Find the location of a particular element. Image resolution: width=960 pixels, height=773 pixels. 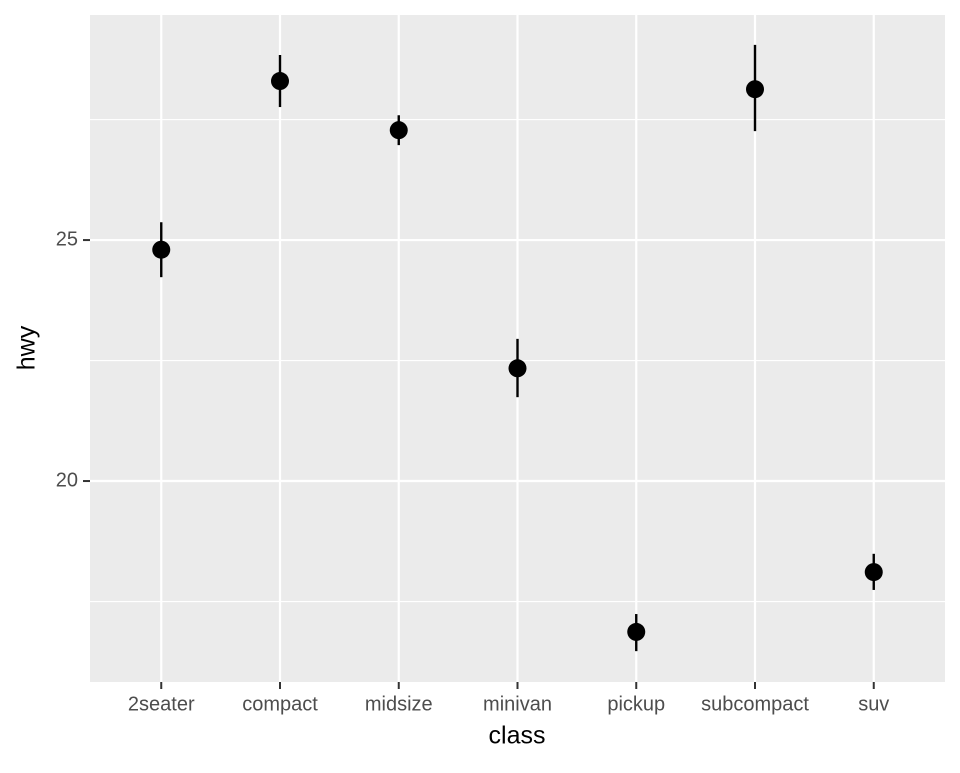

x-tick-label: subcompact is located at coordinates (755, 704).